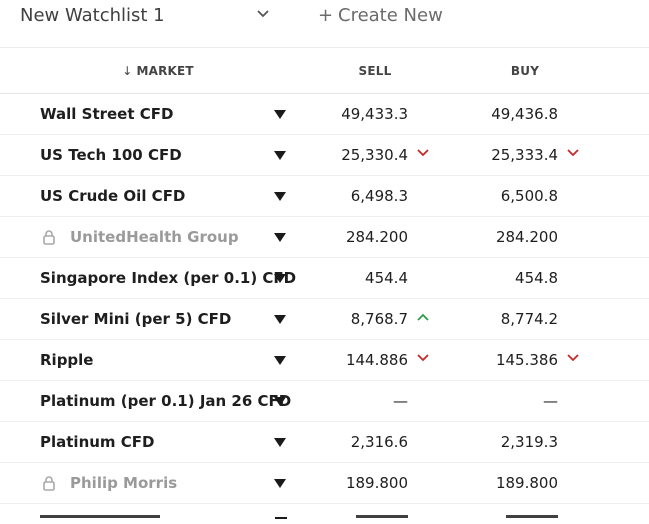 The image size is (649, 524). Describe the element at coordinates (92, 15) in the screenshot. I see `watchlist-name: New Watchlist 1` at that location.